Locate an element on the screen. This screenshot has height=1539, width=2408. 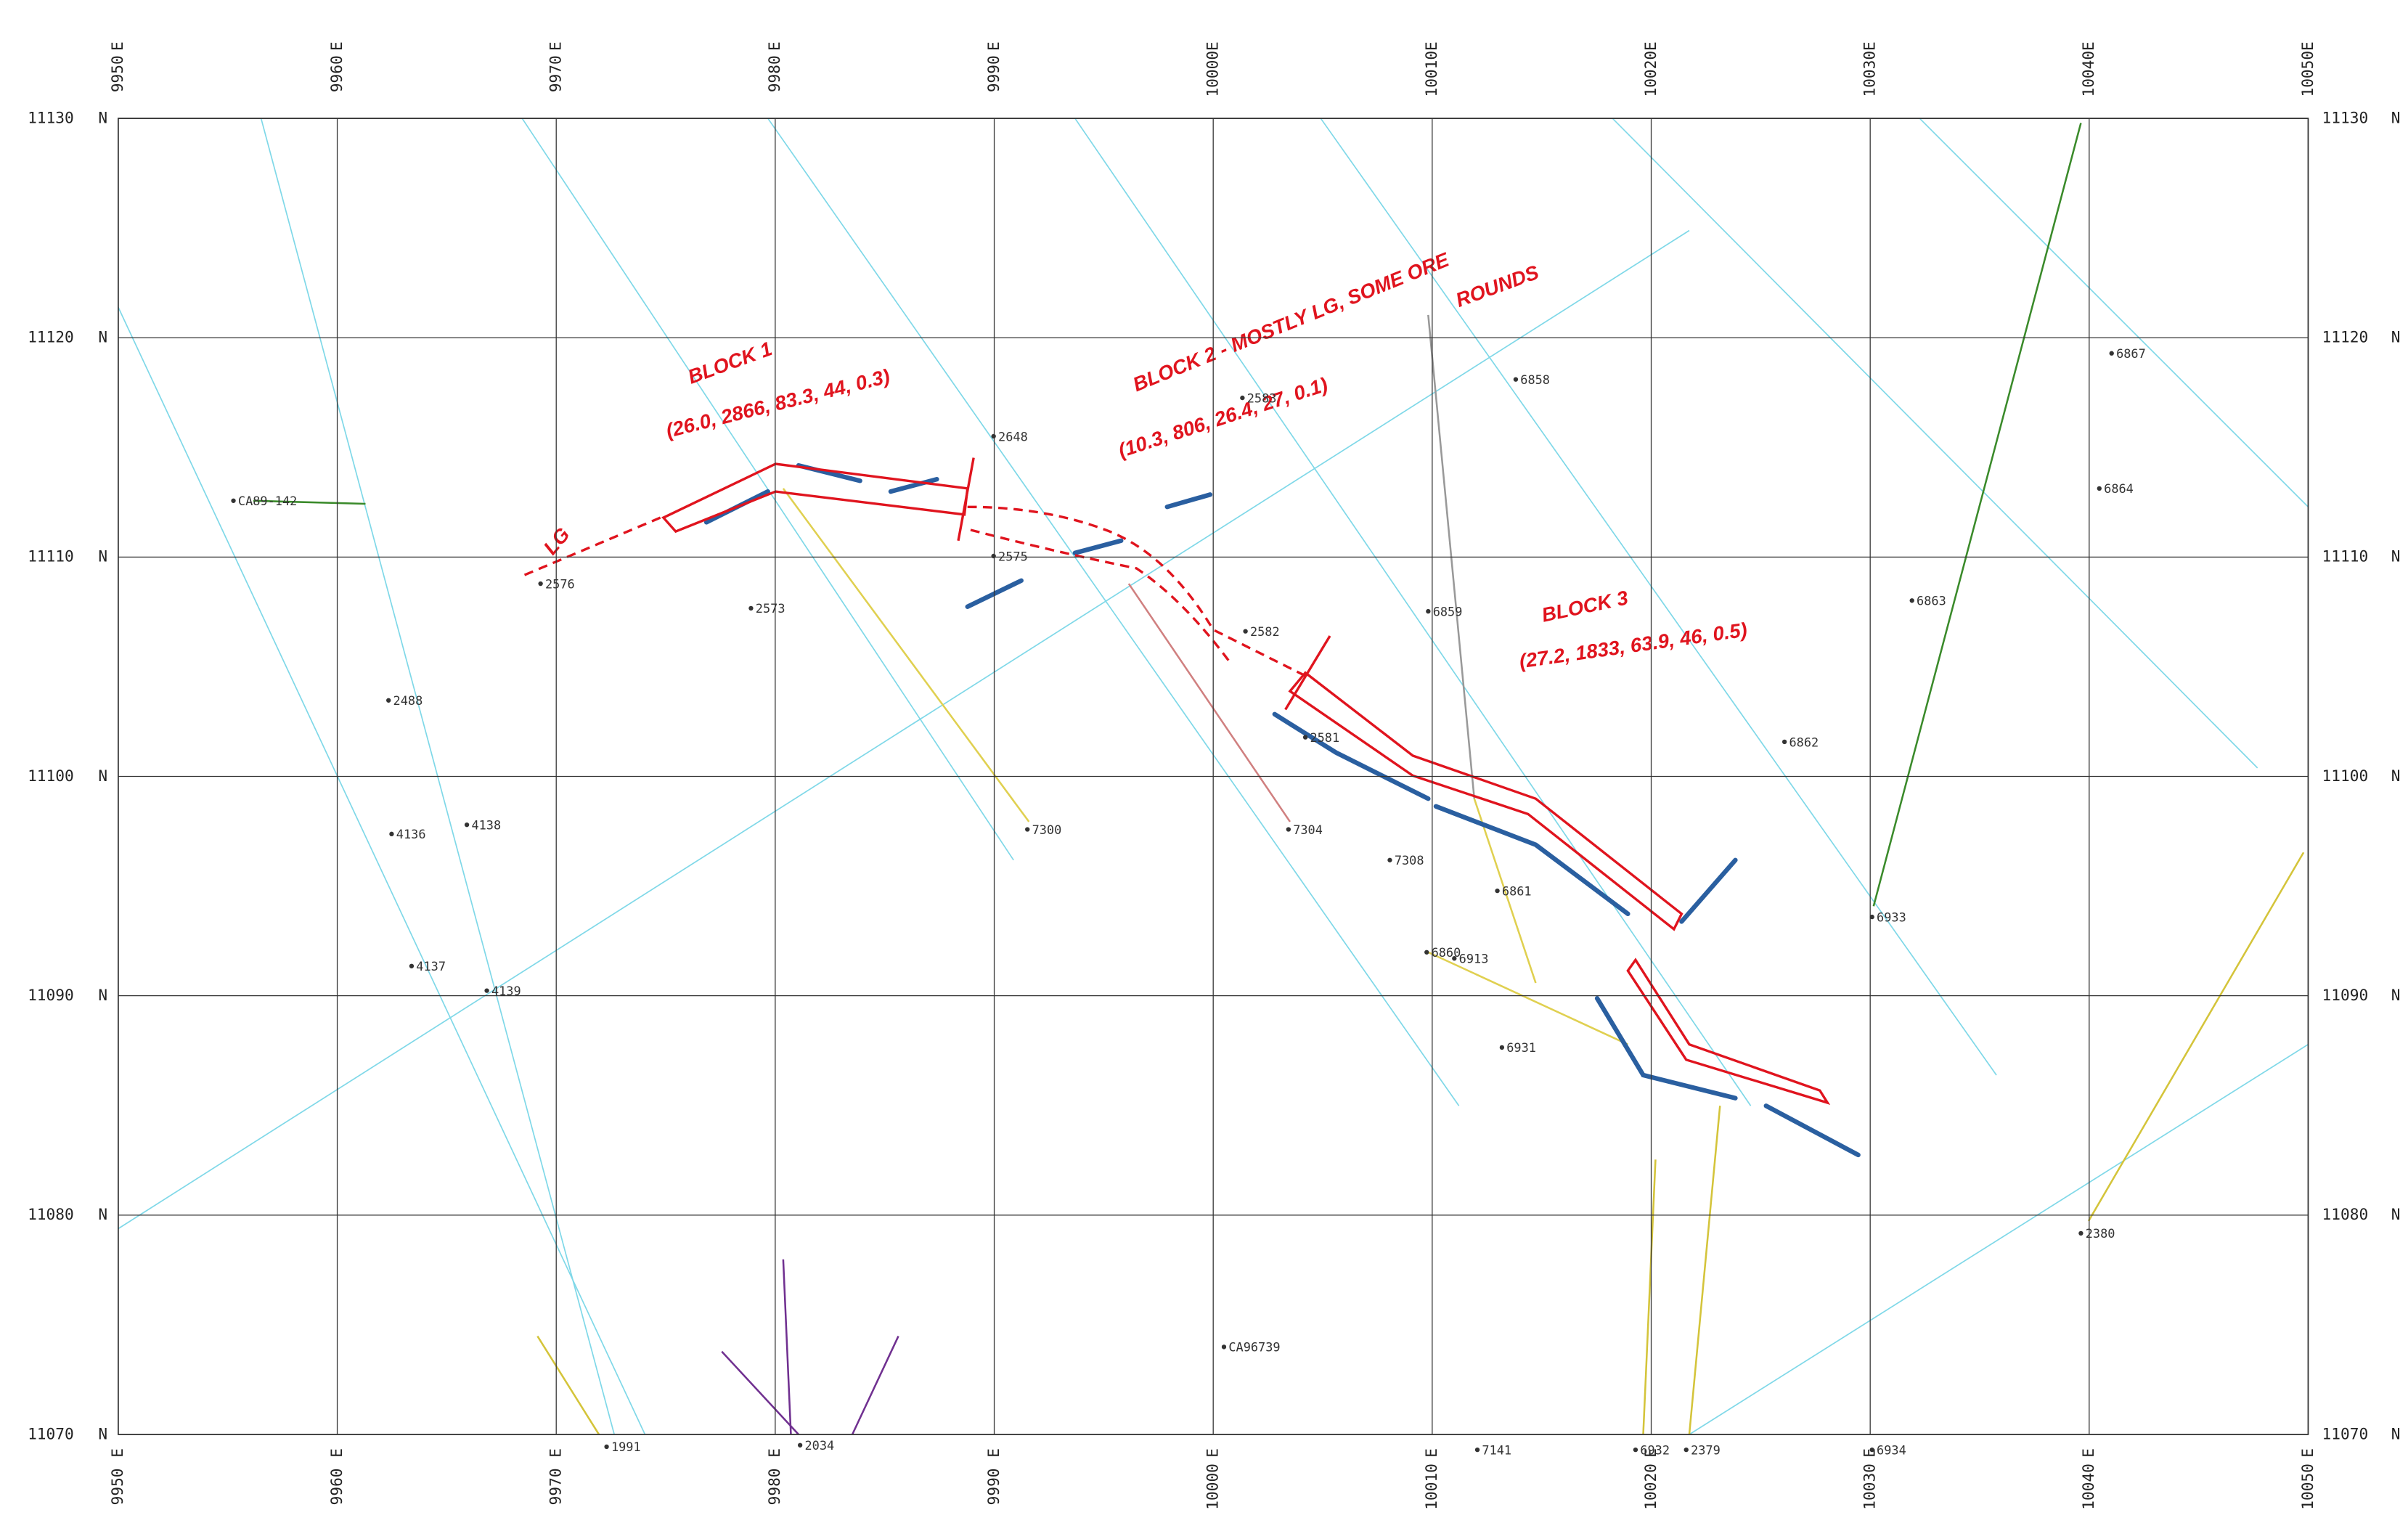
hole-label: 2648 is located at coordinates (1013, 436).